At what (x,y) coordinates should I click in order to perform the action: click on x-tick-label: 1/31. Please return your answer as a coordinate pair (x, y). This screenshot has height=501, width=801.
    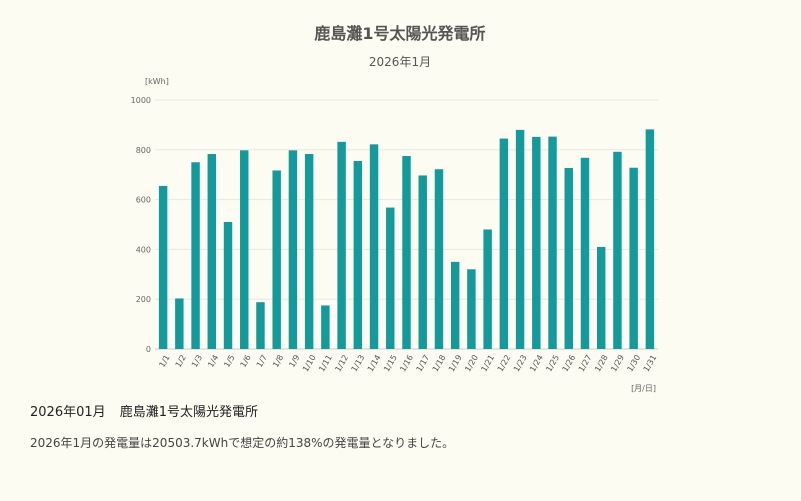
    Looking at the image, I should click on (650, 363).